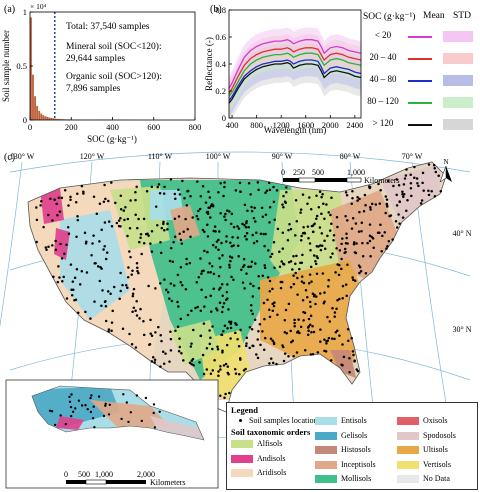 This screenshot has width=480, height=492. Describe the element at coordinates (177, 428) in the screenshot. I see `soil-region` at that location.